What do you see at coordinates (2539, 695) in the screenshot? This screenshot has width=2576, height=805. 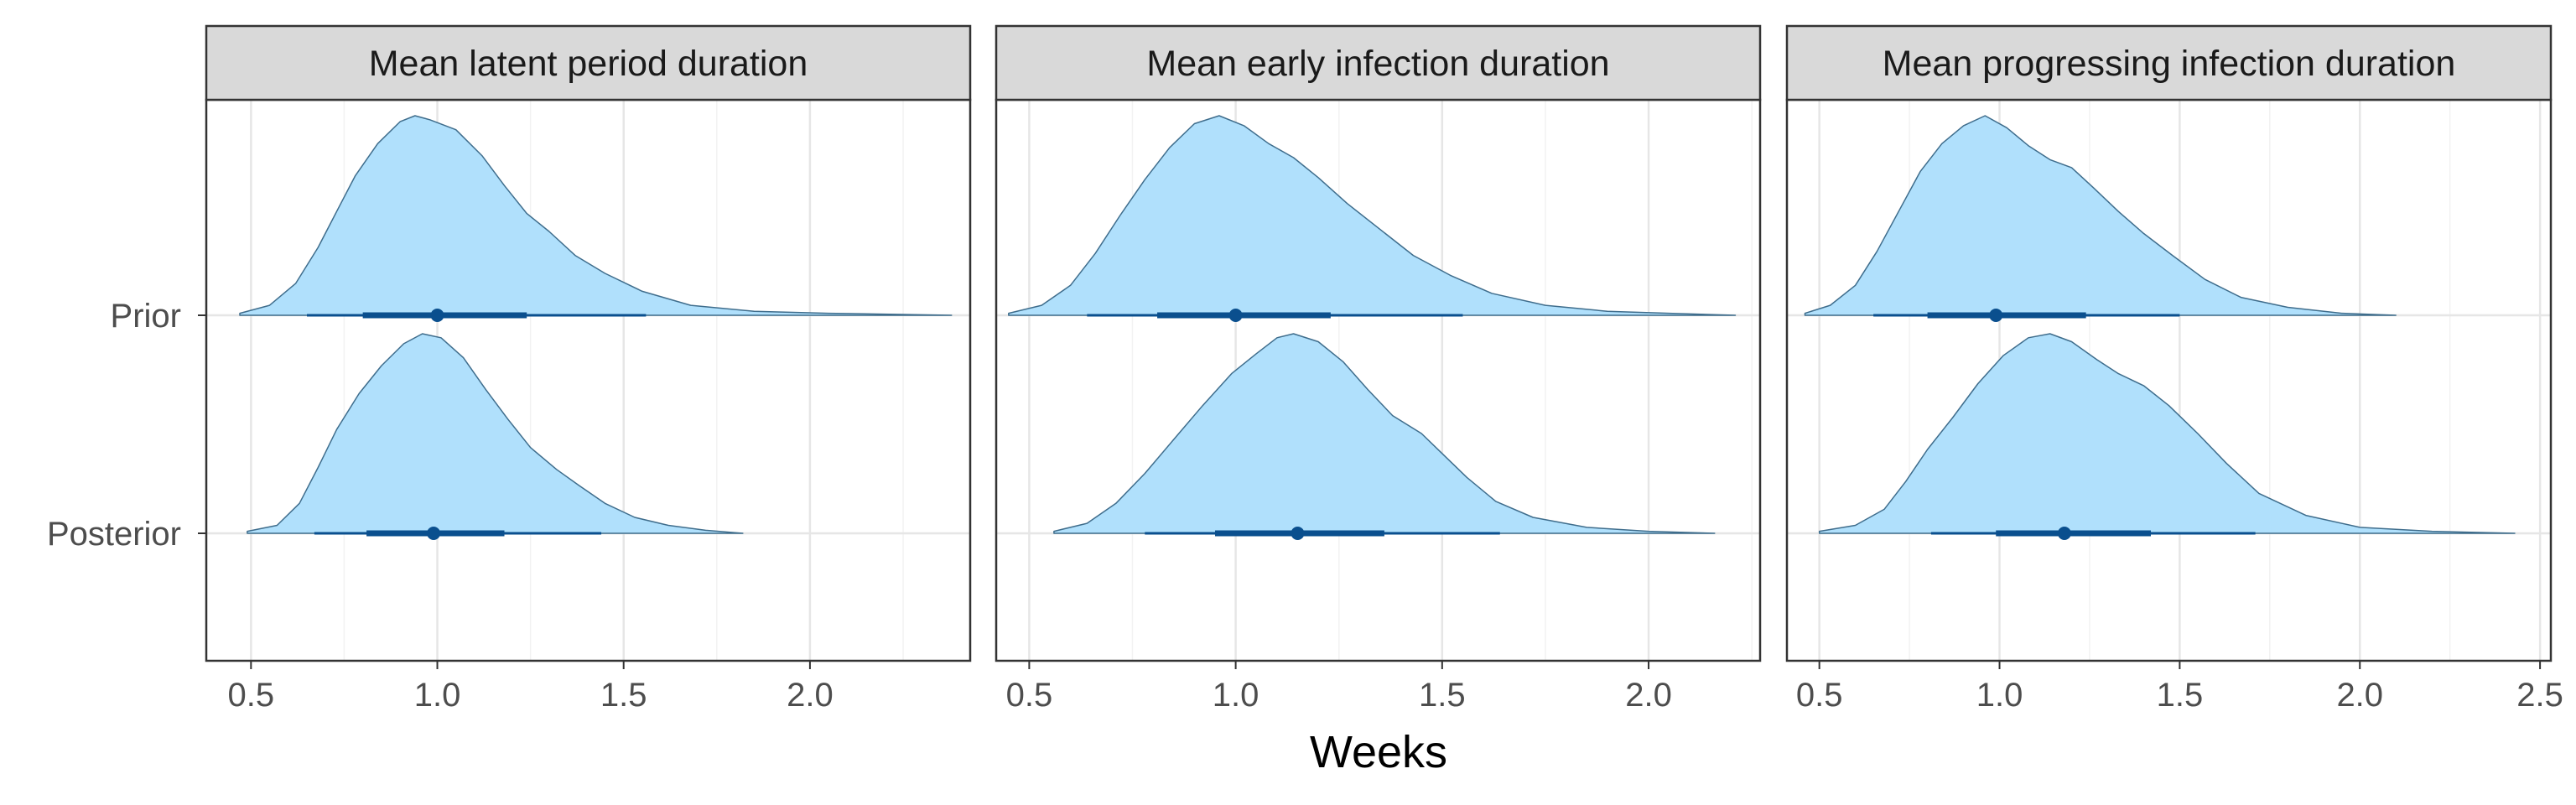 I see `x-tick-label: 2.5` at bounding box center [2539, 695].